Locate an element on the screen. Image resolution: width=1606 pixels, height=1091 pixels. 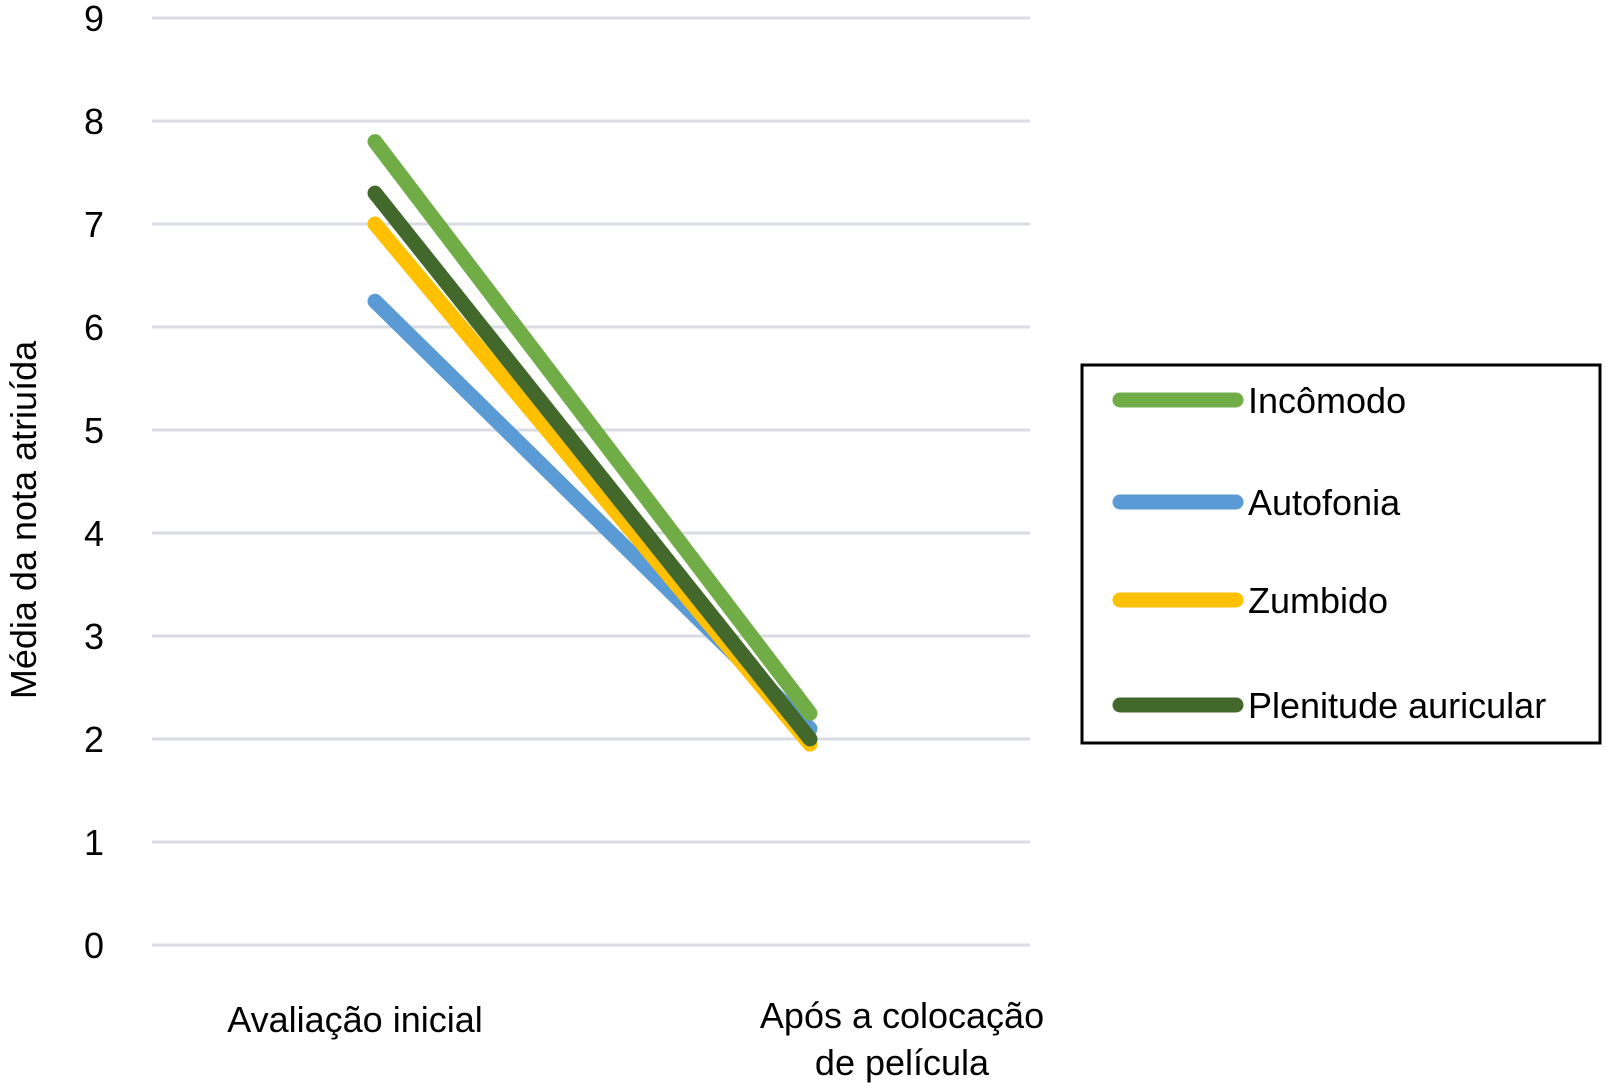
y-tick-labels: 0 1 2 3 4 5 6 7 8 9 is located at coordinates (94, 483).